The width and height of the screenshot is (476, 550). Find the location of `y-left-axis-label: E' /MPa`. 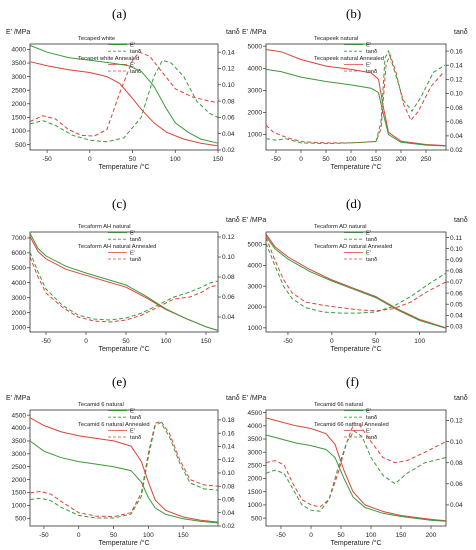

y-left-axis-label: E' /MPa is located at coordinates (254, 220).